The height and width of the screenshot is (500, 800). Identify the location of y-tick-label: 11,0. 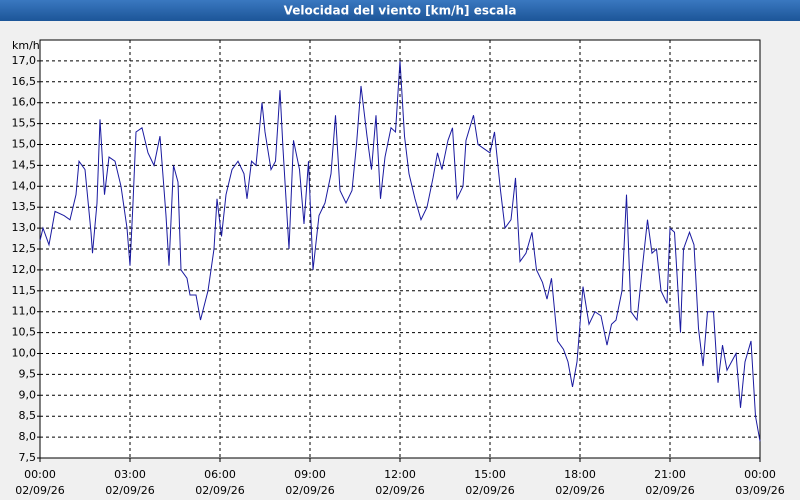
(24, 311).